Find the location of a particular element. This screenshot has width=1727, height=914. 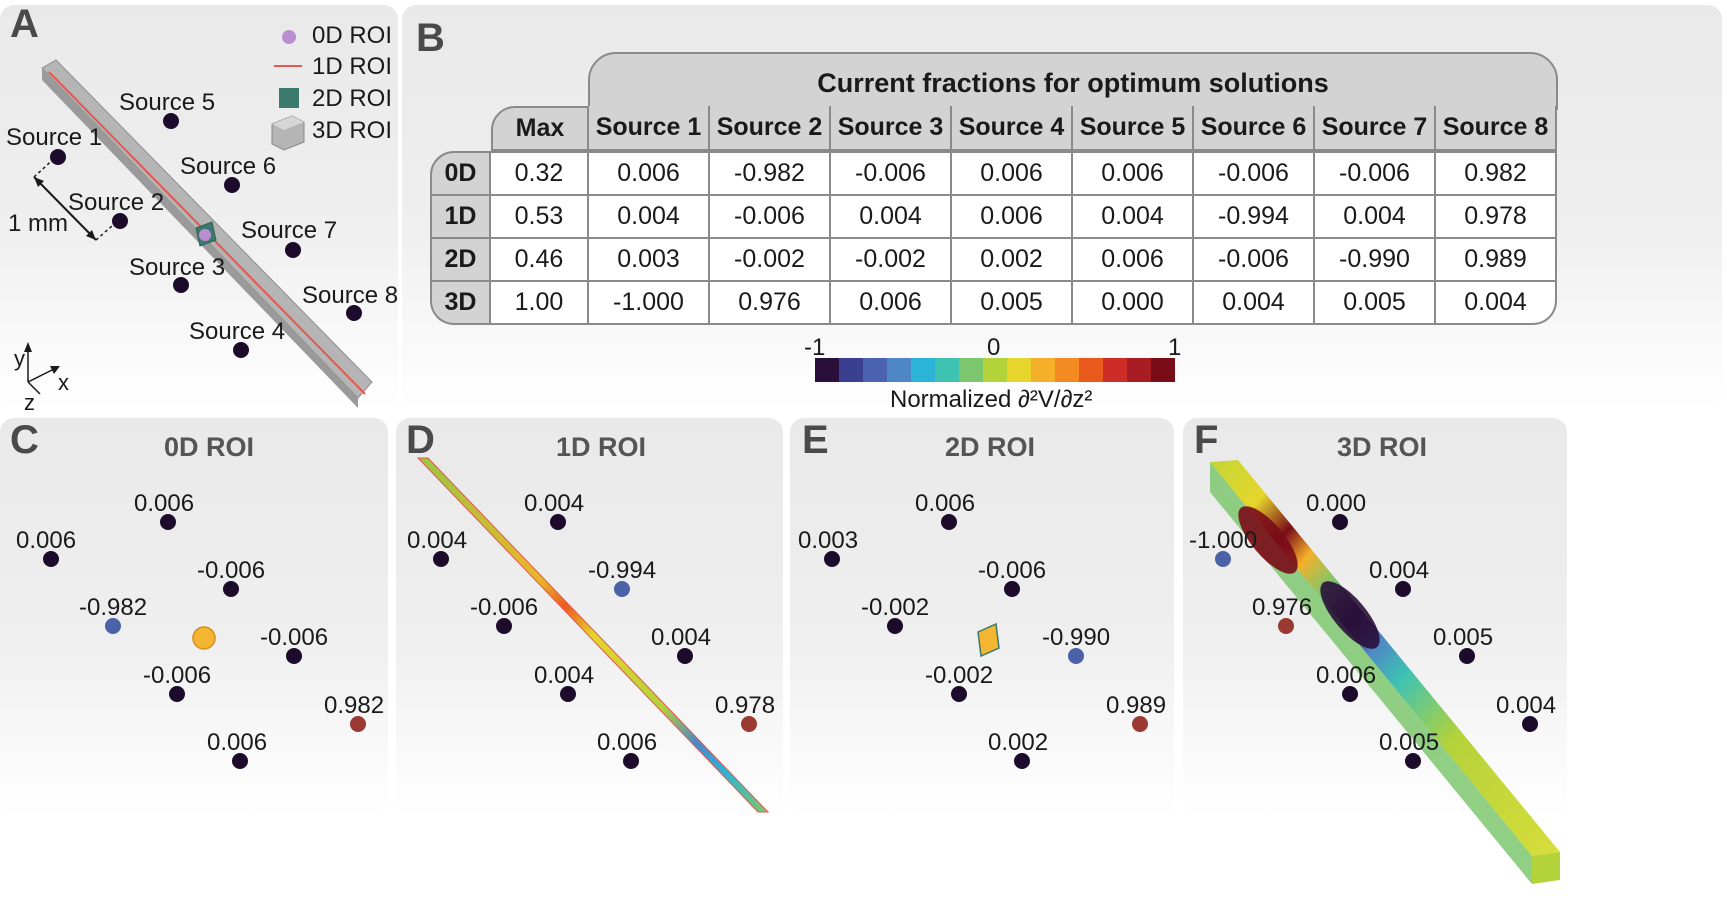

f-value-source-1: -1.000 is located at coordinates (1223, 540).